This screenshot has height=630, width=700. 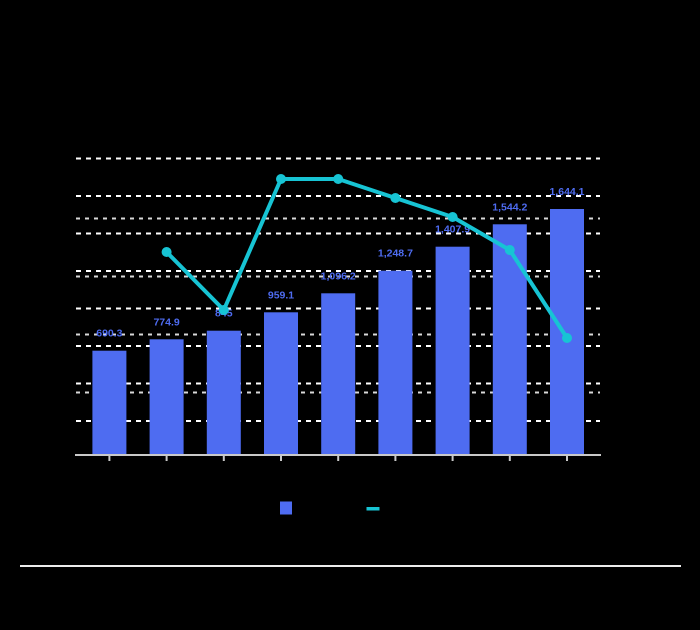 What do you see at coordinates (509, 207) in the screenshot?
I see `bar-value-label: 1,544.2` at bounding box center [509, 207].